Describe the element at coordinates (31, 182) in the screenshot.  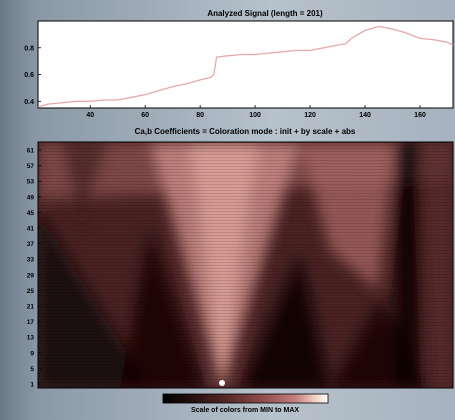
I see `heatmap-y-tick-label: 53` at that location.